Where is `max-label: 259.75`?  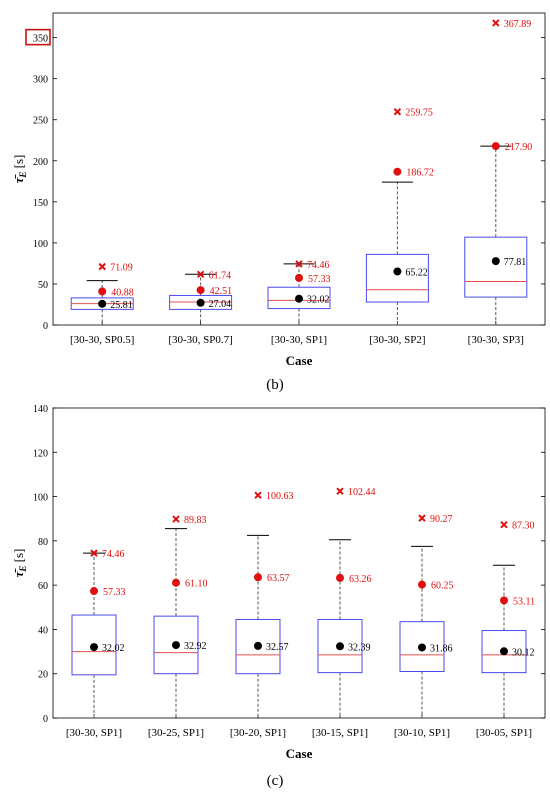 max-label: 259.75 is located at coordinates (419, 113).